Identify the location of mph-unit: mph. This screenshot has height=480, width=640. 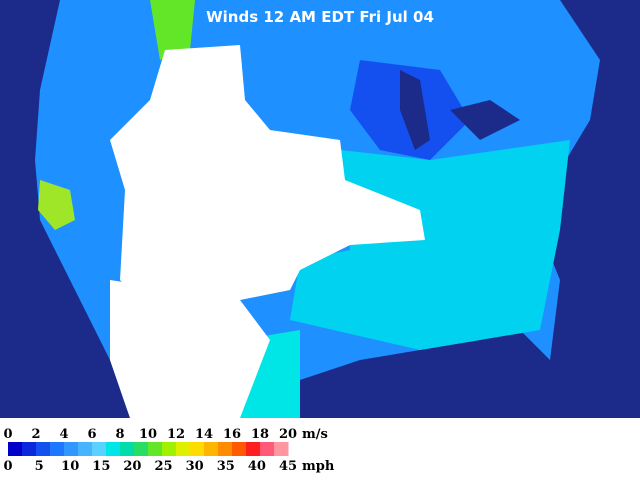
(318, 466).